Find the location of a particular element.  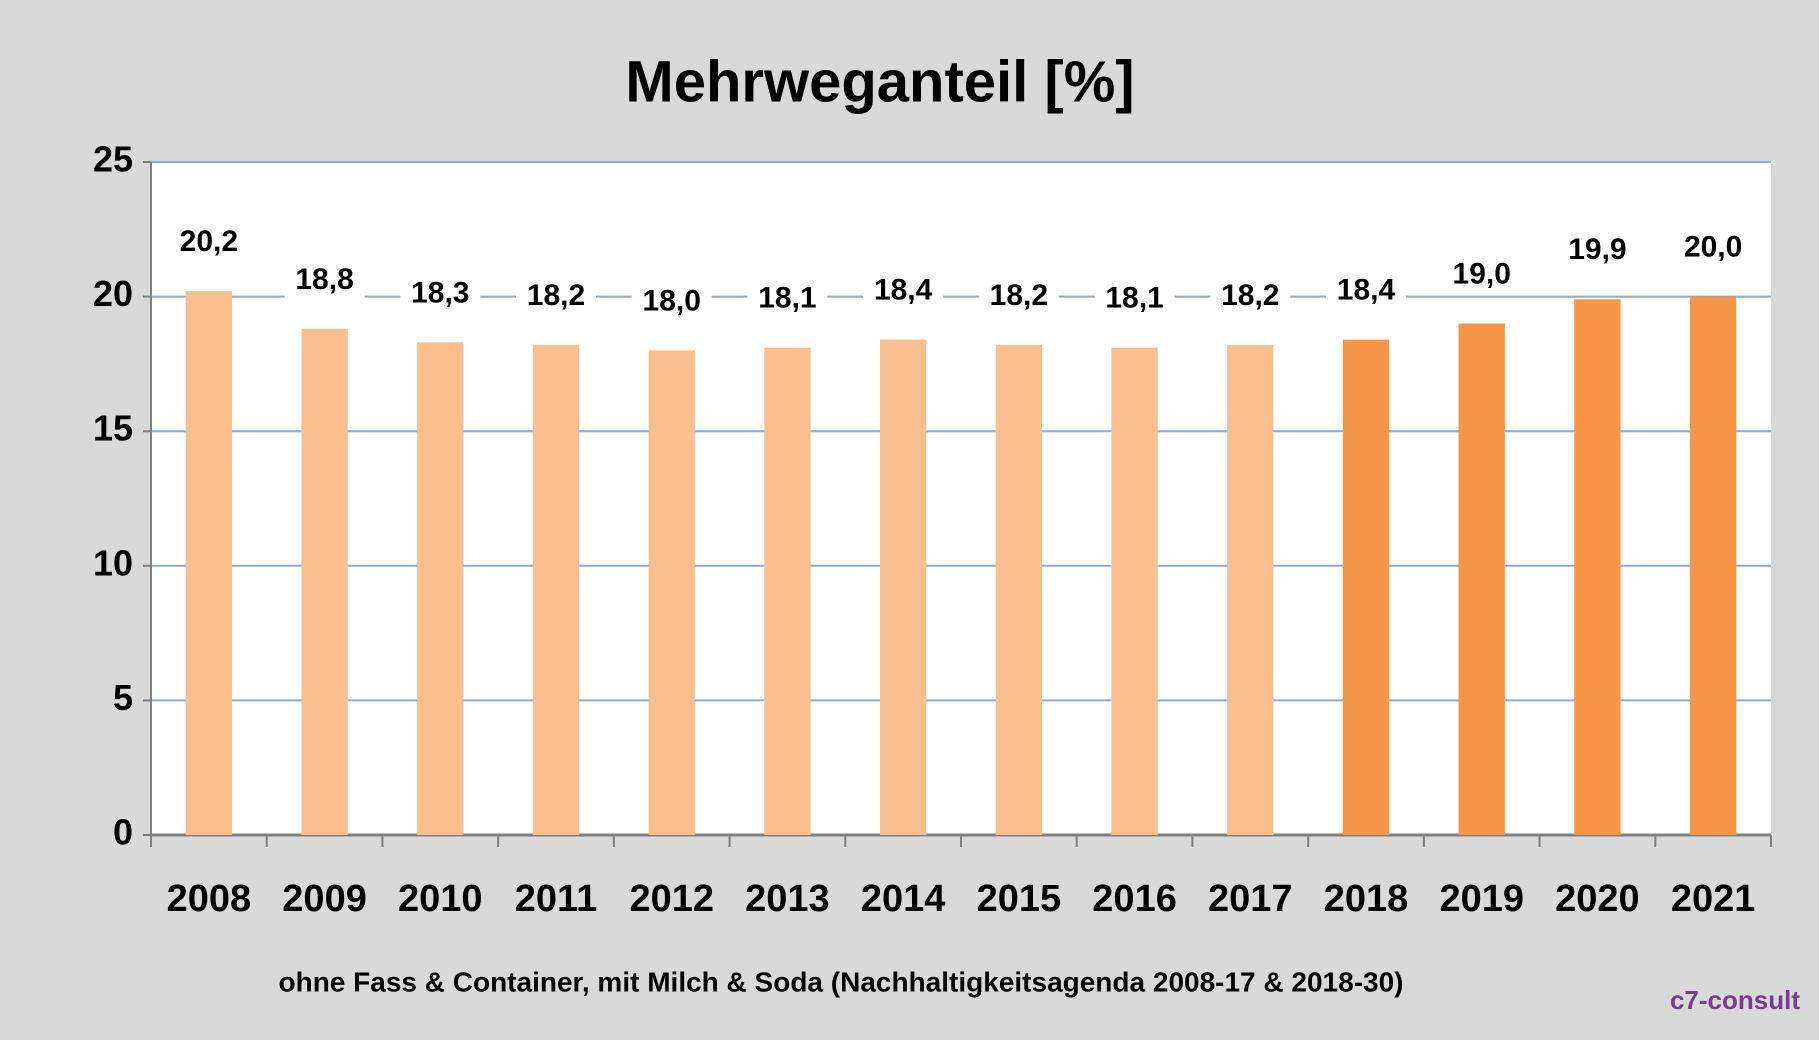

x-tick-label: 2013 is located at coordinates (787, 899).